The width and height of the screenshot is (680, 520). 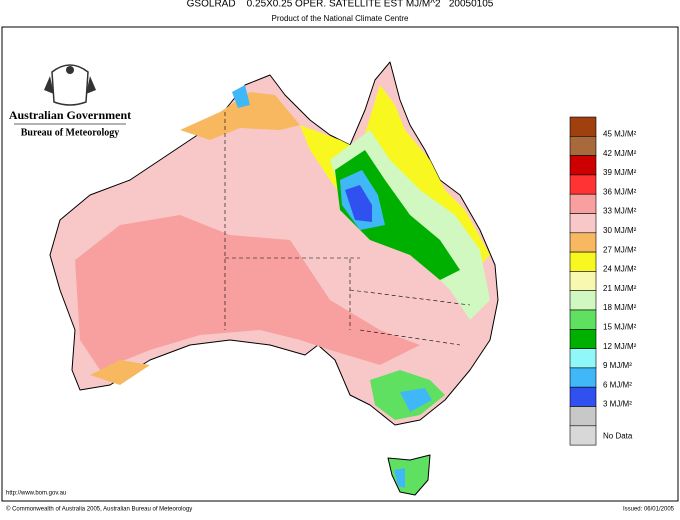 I want to click on logo-line2: Bureau of Meteorology, so click(x=70, y=132).